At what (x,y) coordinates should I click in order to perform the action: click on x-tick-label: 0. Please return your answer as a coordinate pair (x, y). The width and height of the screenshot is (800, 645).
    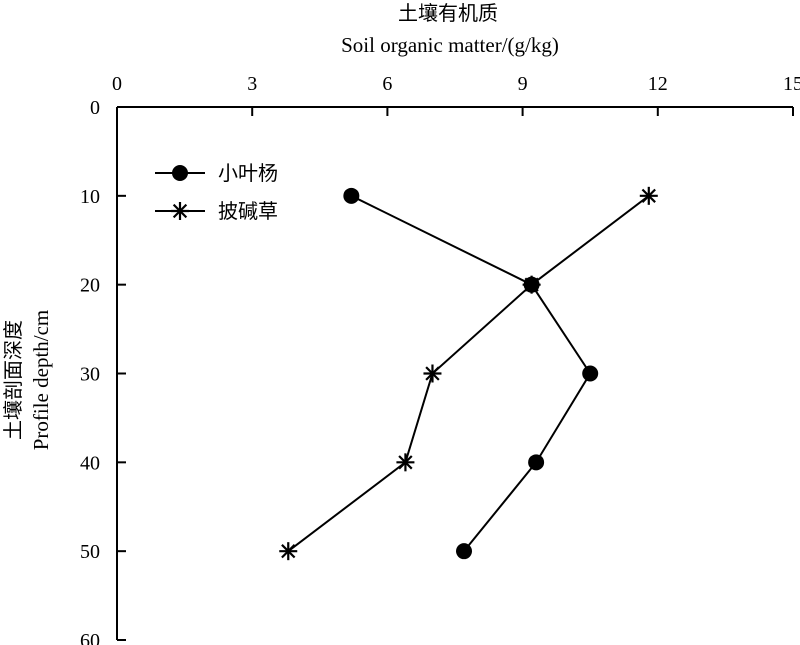
    Looking at the image, I should click on (117, 84).